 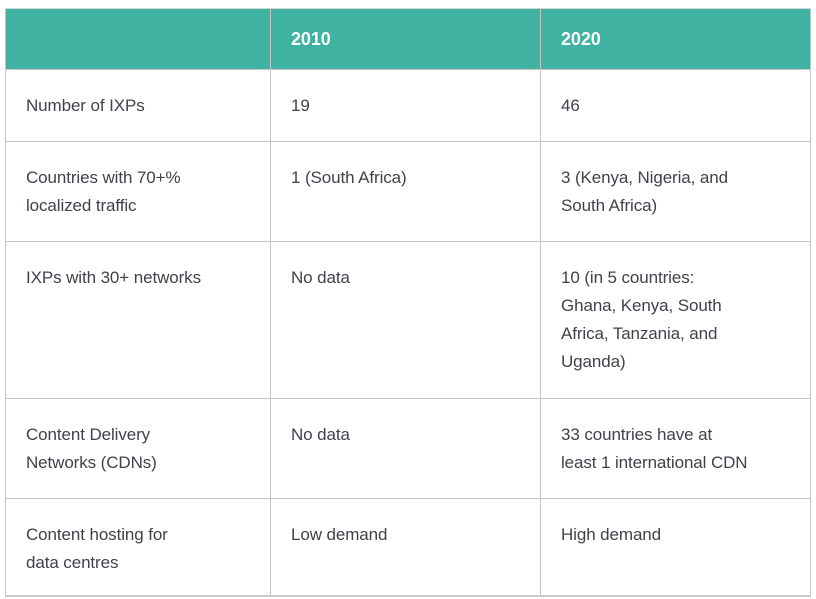 I want to click on value-cell-2010: Low demand, so click(x=405, y=547).